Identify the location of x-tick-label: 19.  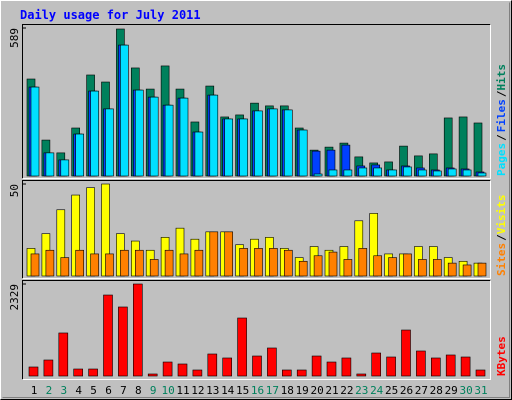
(302, 390).